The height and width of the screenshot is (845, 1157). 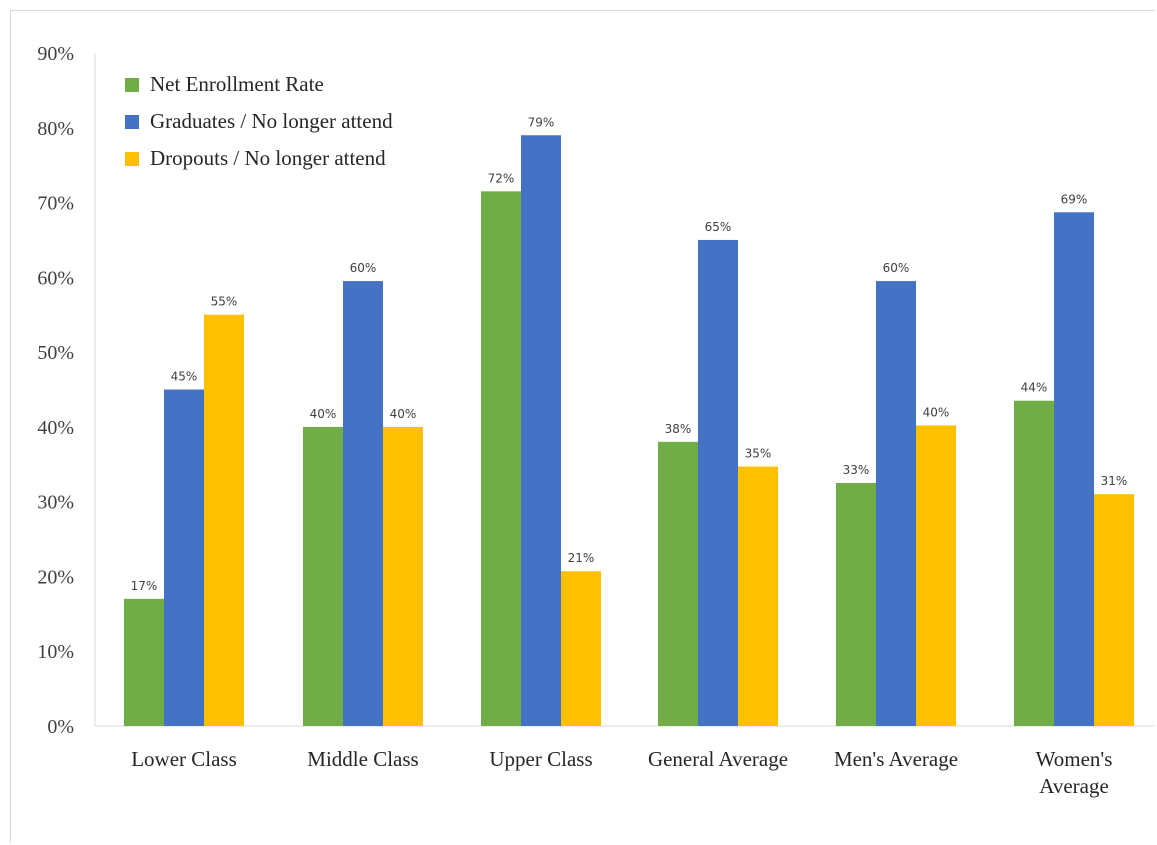 I want to click on x-tick-label: General Average, so click(x=718, y=759).